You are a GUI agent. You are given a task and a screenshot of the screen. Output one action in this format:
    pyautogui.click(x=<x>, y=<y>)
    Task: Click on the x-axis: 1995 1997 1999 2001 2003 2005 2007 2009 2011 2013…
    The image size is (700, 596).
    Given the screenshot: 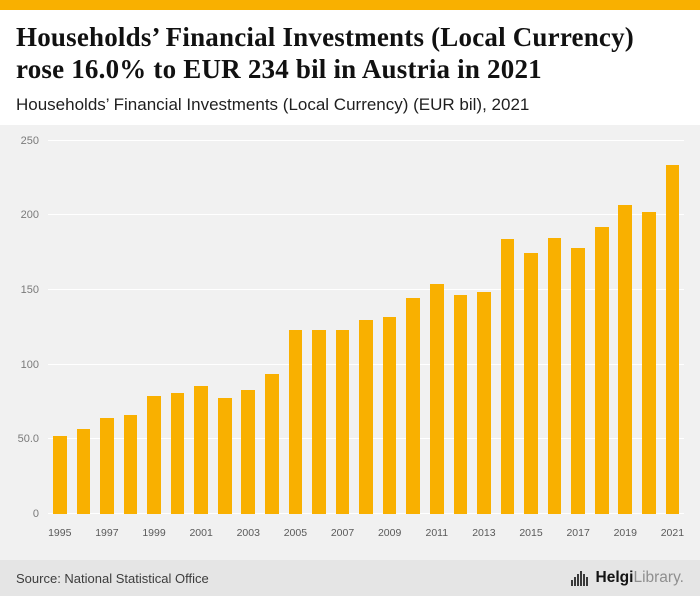 What is the action you would take?
    pyautogui.click(x=366, y=530)
    